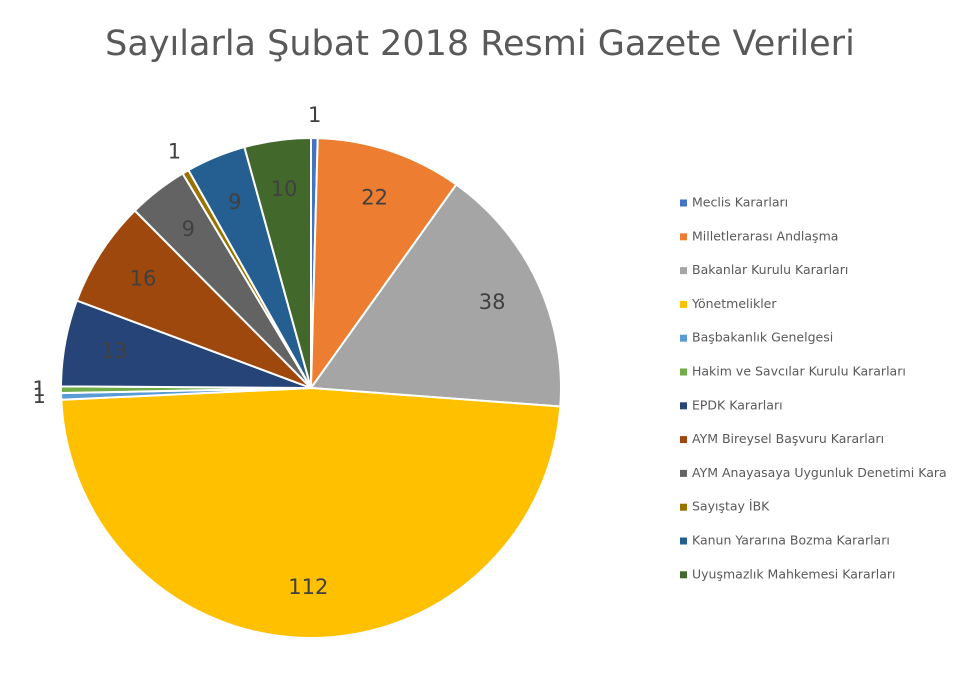 This screenshot has width=960, height=698. Describe the element at coordinates (765, 235) in the screenshot. I see `legend-label: Milletlerarası Andlaşma` at that location.